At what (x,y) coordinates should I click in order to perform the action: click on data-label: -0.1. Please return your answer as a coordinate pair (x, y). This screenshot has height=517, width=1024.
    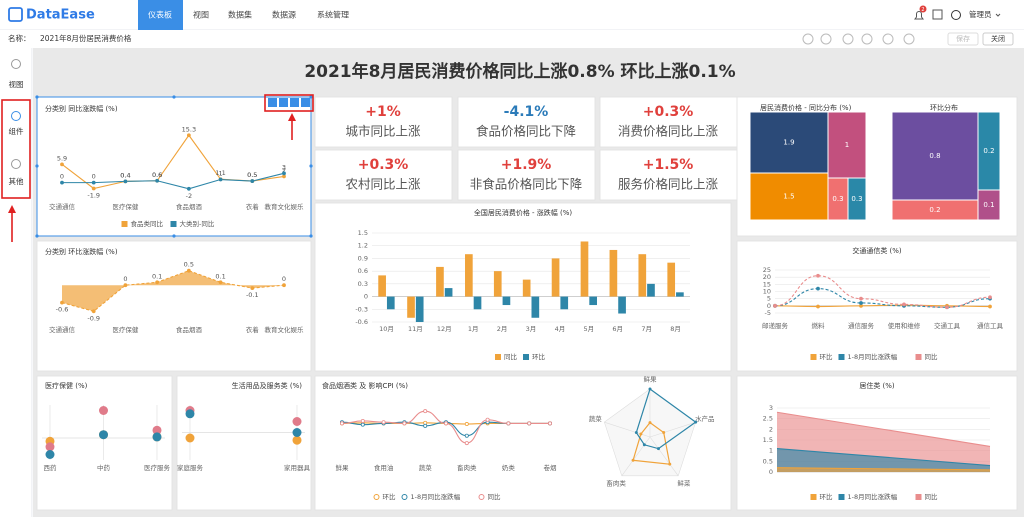
    Looking at the image, I should click on (252, 295).